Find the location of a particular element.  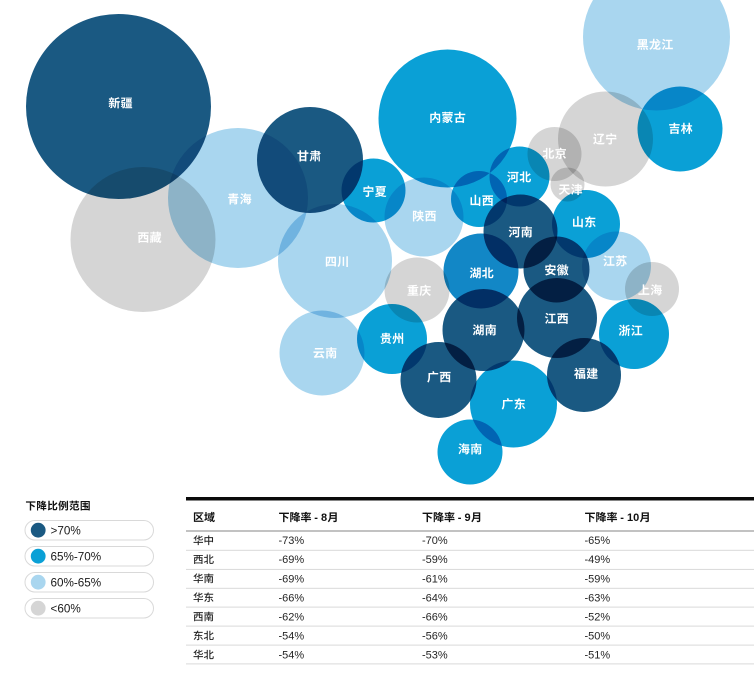

svg-text: -56% is located at coordinates (435, 636).